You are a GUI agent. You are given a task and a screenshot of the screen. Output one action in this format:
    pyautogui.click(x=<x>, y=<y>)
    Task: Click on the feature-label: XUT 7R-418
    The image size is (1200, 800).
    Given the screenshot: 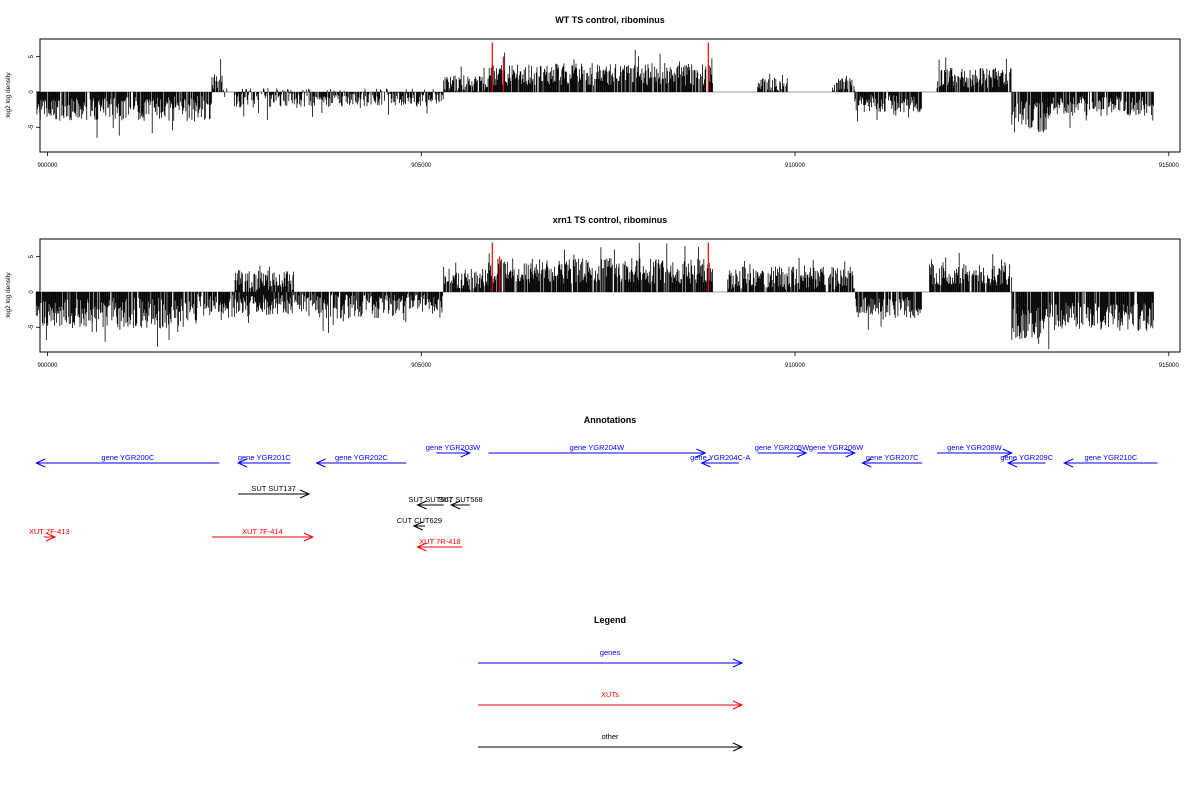 What is the action you would take?
    pyautogui.click(x=440, y=541)
    